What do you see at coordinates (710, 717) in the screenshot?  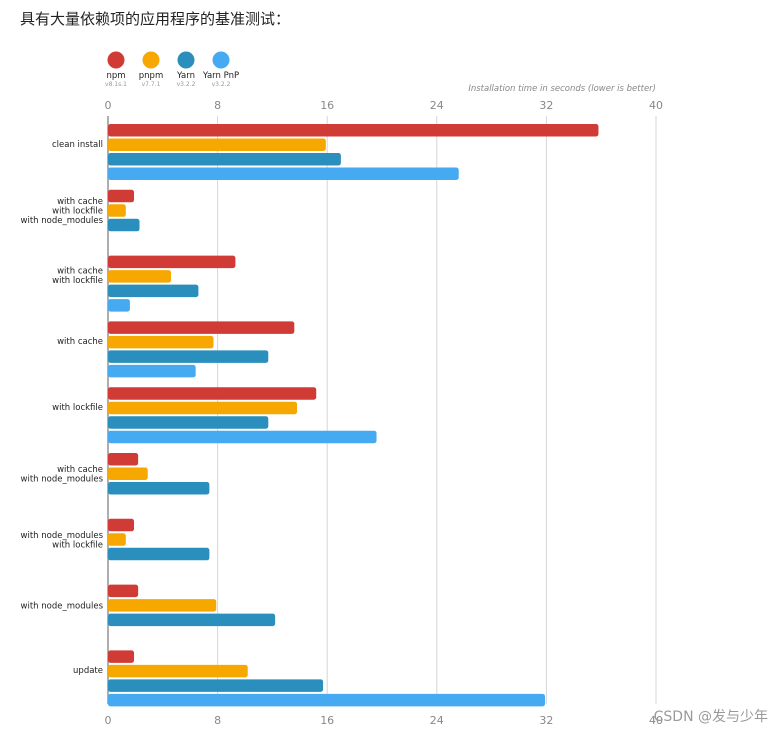 I see `watermark: CSDN @发与少年` at bounding box center [710, 717].